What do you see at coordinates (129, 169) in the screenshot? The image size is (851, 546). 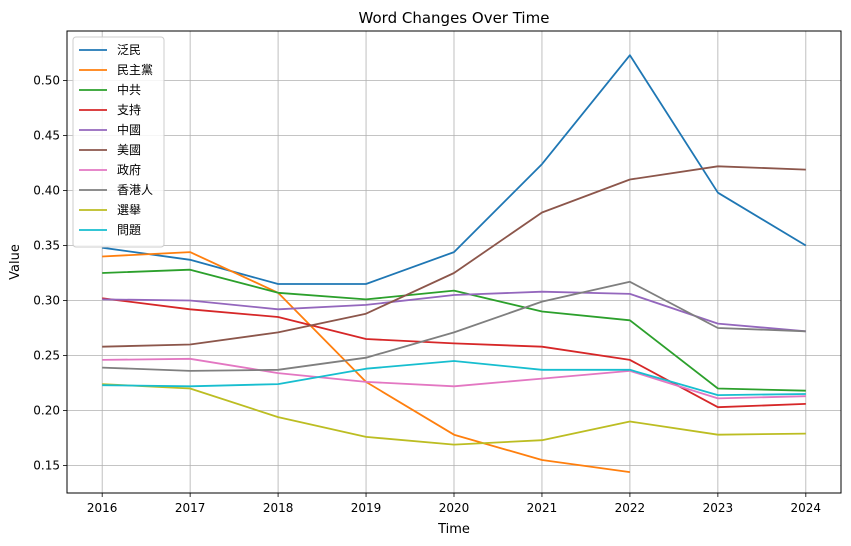 I see `legend-label: 政府` at bounding box center [129, 169].